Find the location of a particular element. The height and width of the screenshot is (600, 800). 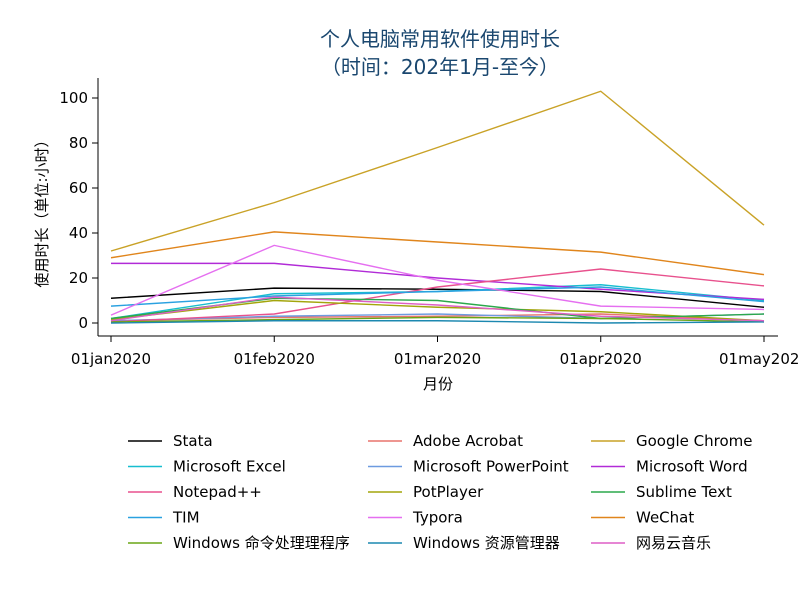

x-tick-label: 01jan2020 is located at coordinates (111, 359).